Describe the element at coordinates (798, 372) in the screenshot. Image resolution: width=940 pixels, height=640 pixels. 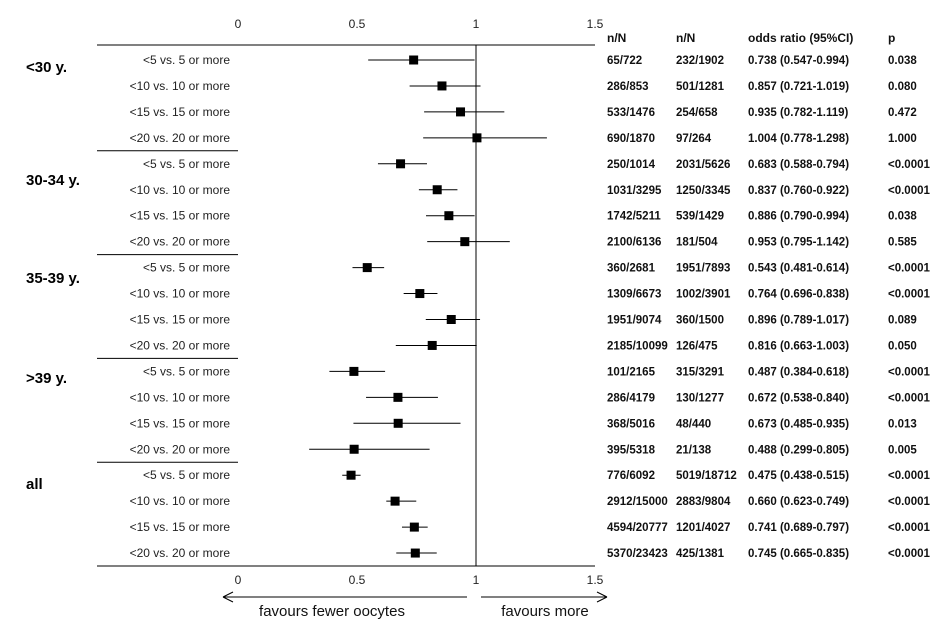
I see `odds-ratio-value: 0.487 (0.384-0.618)` at that location.